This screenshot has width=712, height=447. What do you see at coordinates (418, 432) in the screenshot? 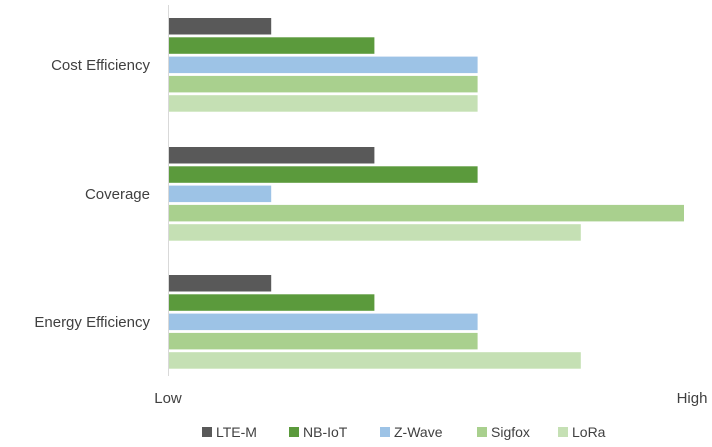
I see `legend-label: Z-Wave` at bounding box center [418, 432].